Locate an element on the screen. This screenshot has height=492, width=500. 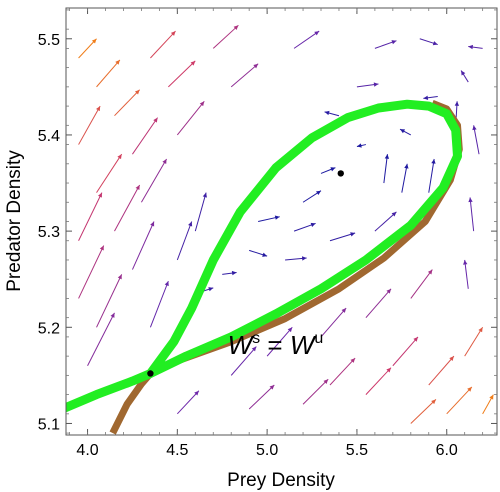
annotation-equals: = is located at coordinates (275, 345).